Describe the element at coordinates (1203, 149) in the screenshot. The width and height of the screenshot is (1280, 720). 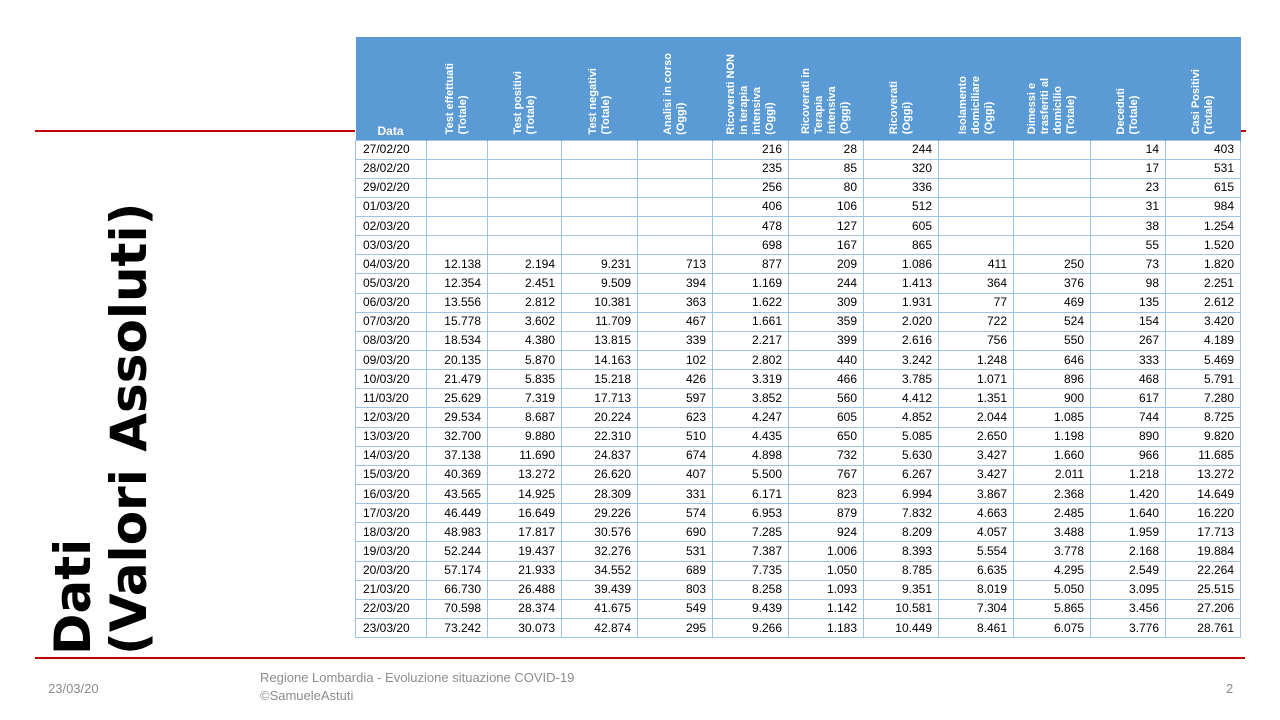
I see `value-cell: 403` at that location.